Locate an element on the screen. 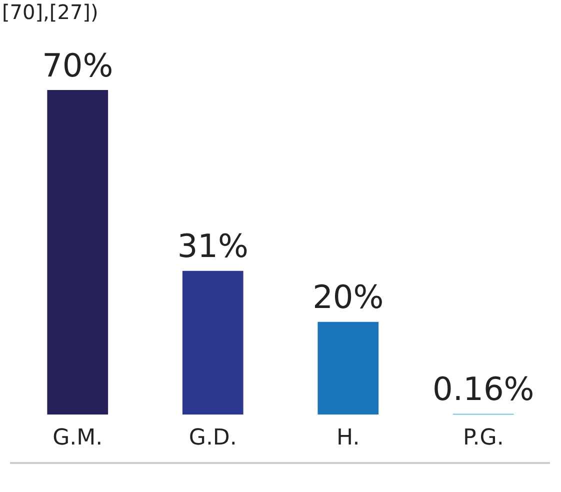  text: [70],[27]) is located at coordinates (50, 12).